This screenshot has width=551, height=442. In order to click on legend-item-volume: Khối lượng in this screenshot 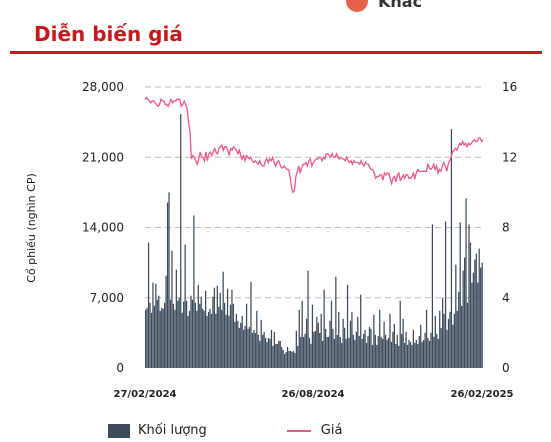, I will do `click(157, 430)`.